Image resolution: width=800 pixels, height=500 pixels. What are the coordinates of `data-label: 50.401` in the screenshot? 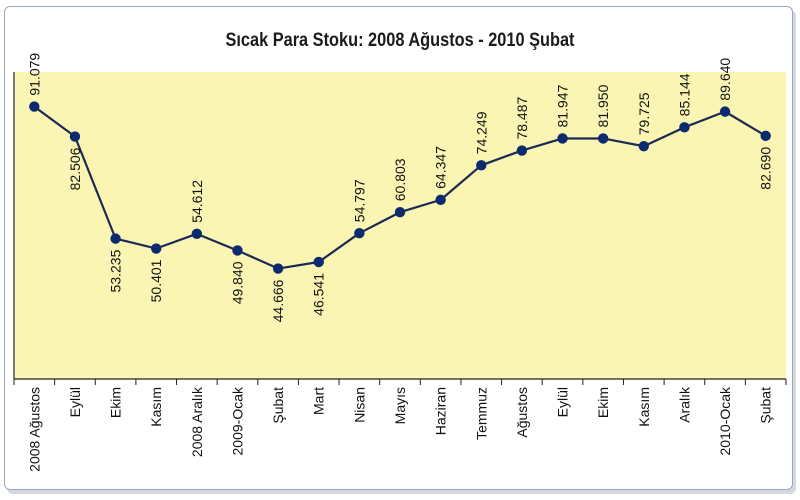 It's located at (156, 280).